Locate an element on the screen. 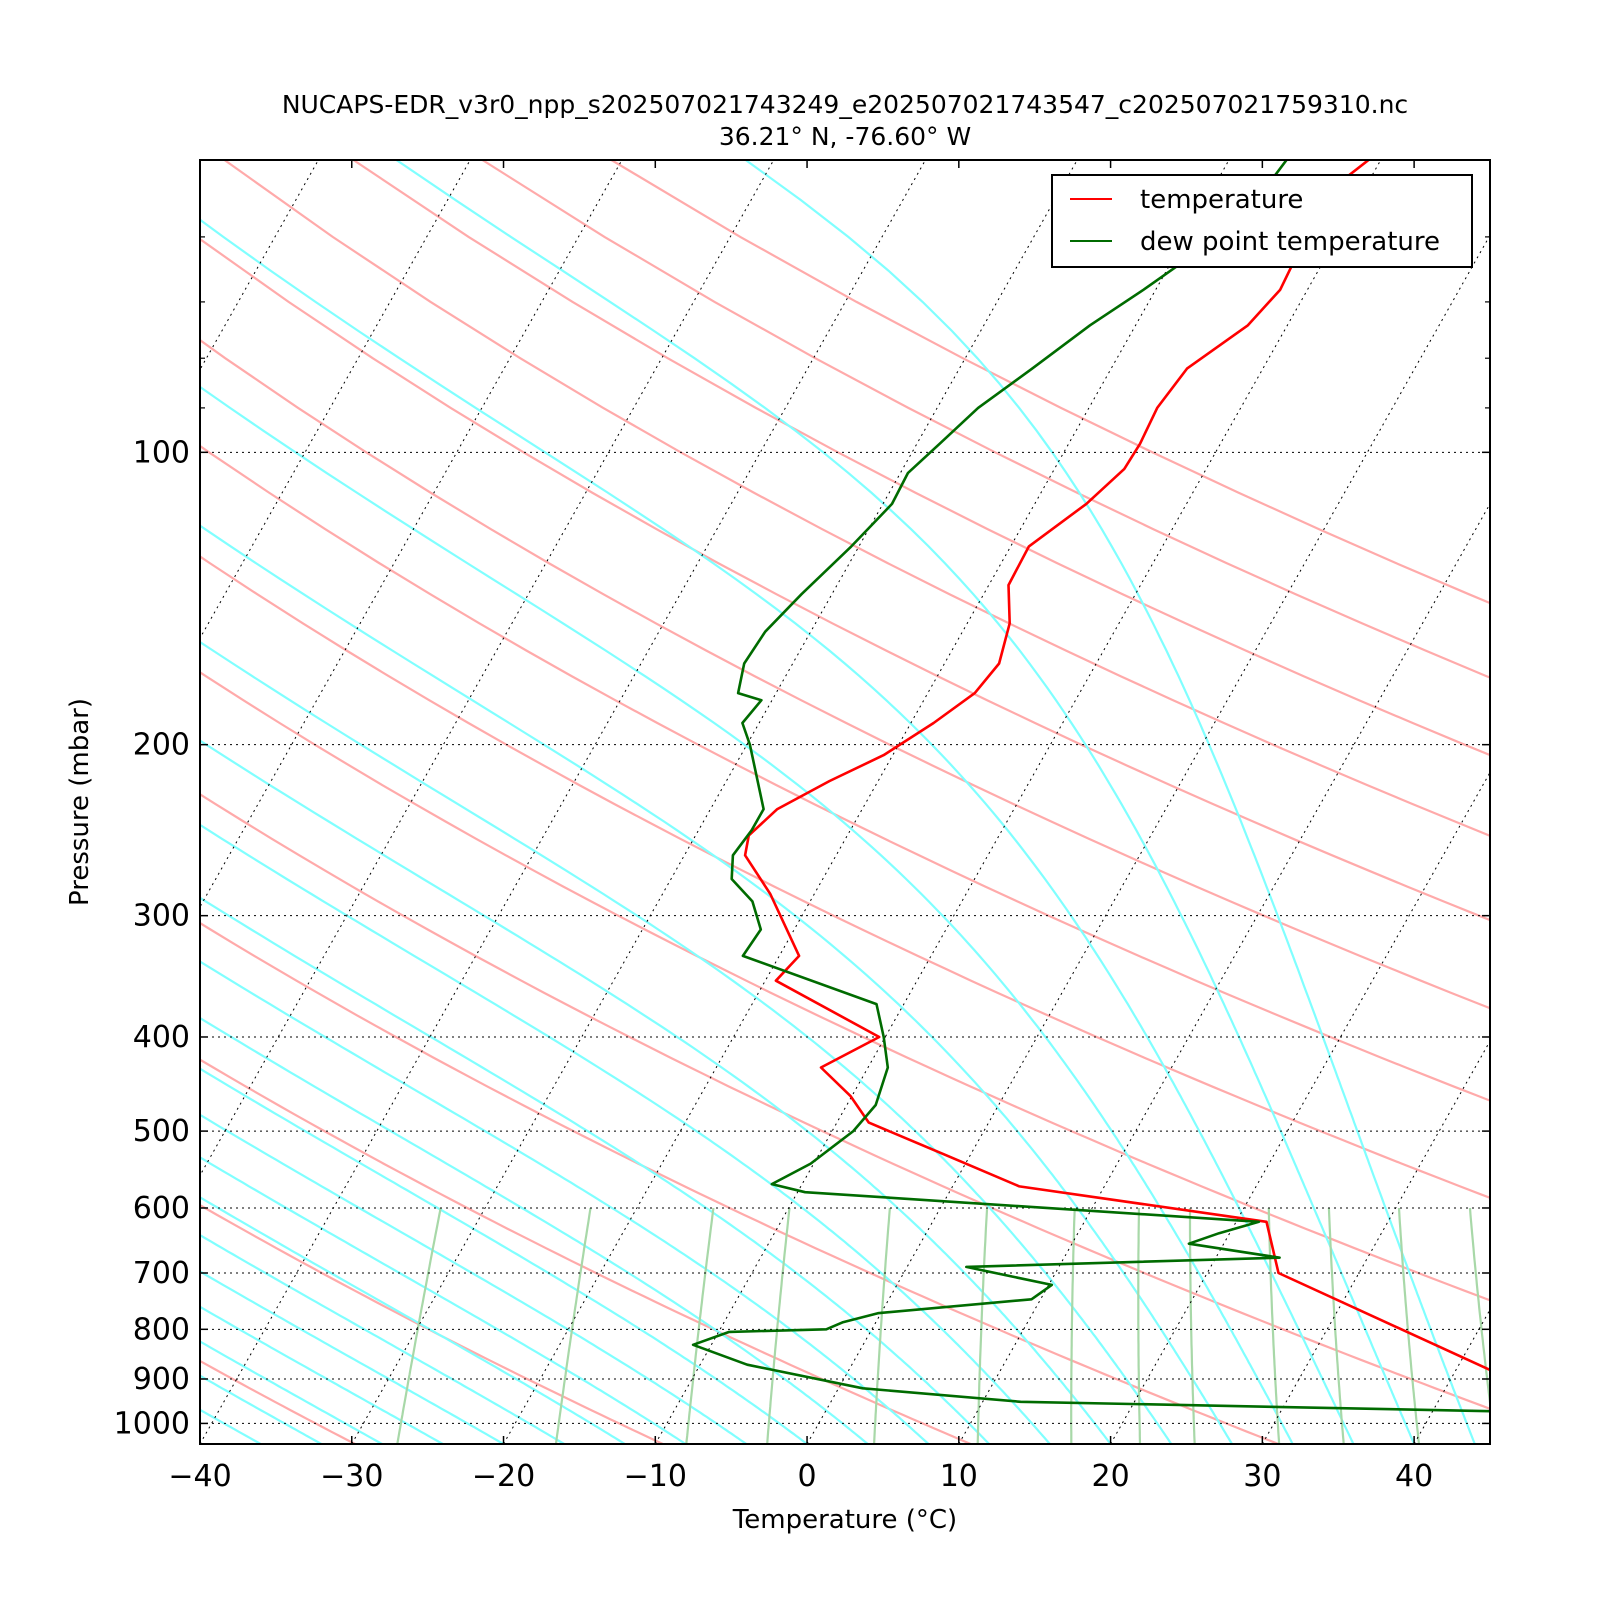 The image size is (1600, 1605). y-tick-label: 900 is located at coordinates (161, 1379).